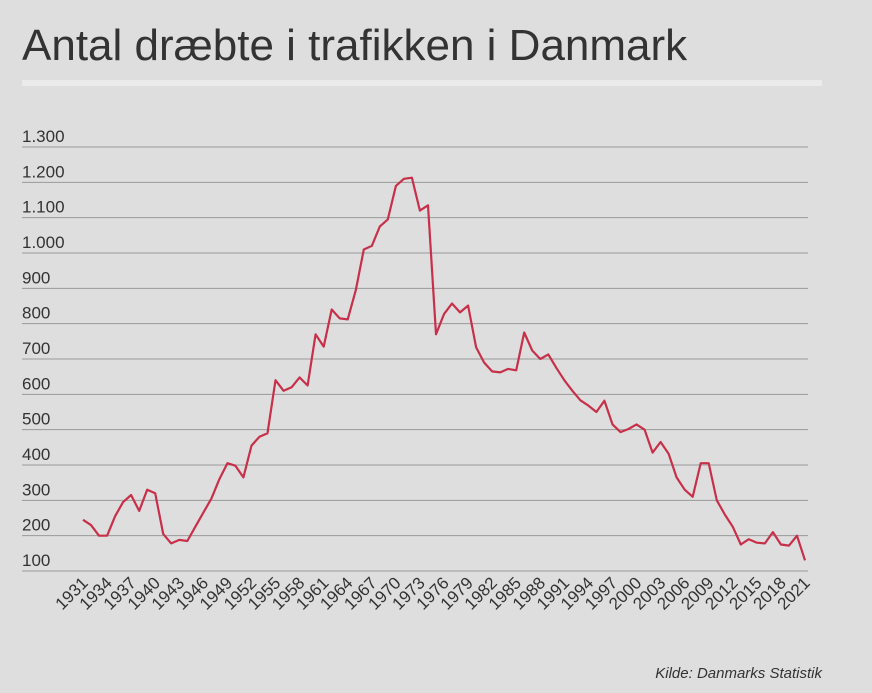 This screenshot has width=872, height=693. I want to click on y-tick-label: 1.100, so click(43, 207).